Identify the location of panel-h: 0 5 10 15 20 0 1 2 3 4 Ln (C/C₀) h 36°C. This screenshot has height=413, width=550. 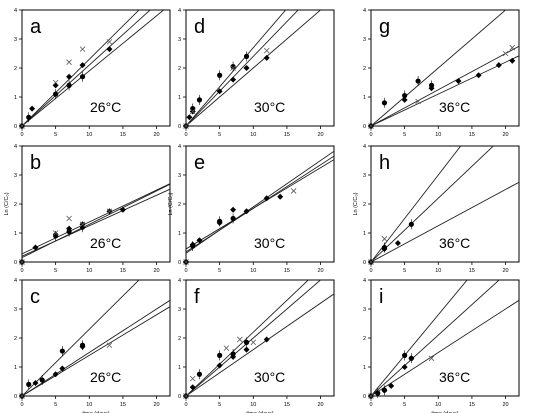
(436, 209).